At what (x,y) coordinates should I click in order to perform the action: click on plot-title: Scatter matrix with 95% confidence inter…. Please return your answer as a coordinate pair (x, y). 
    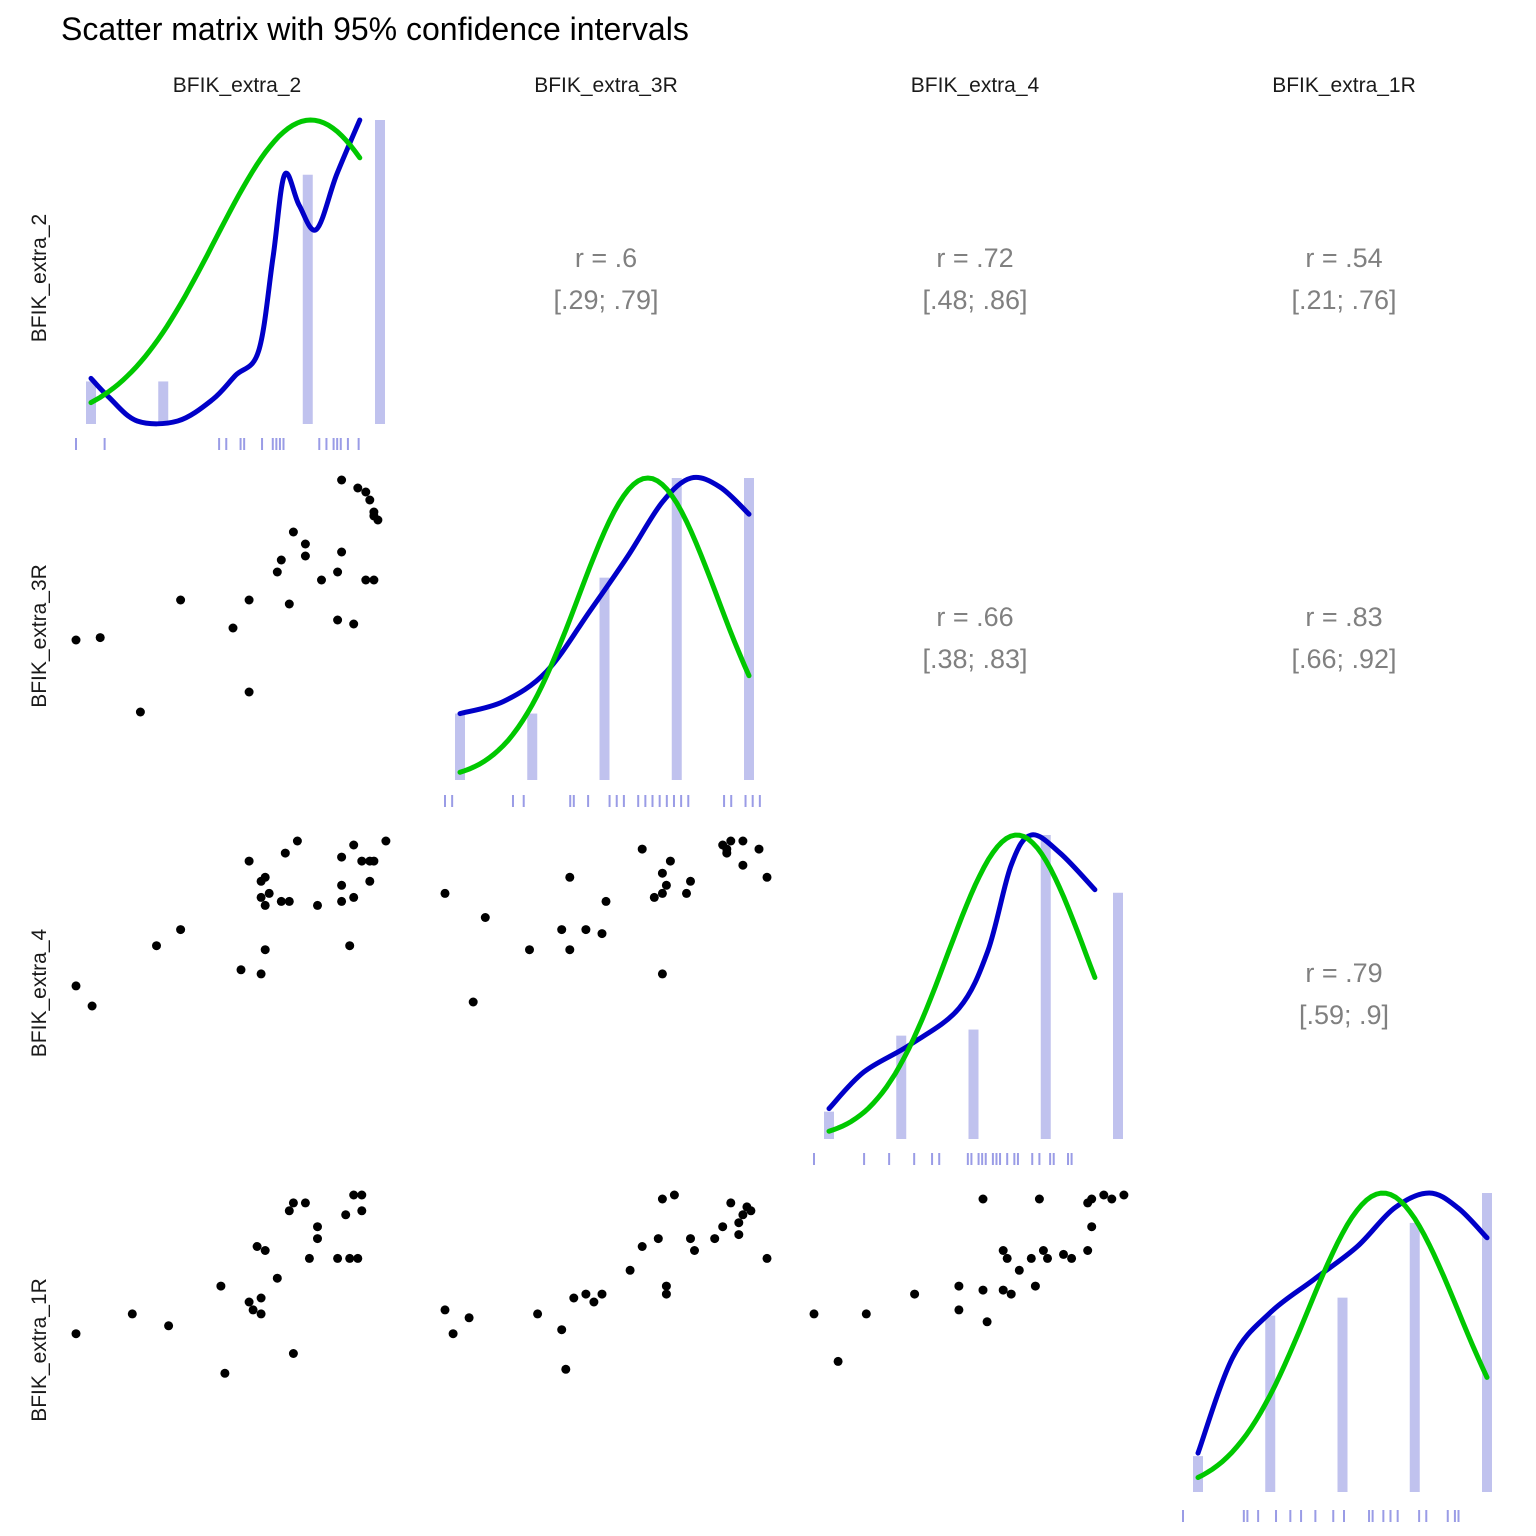
    Looking at the image, I should click on (375, 29).